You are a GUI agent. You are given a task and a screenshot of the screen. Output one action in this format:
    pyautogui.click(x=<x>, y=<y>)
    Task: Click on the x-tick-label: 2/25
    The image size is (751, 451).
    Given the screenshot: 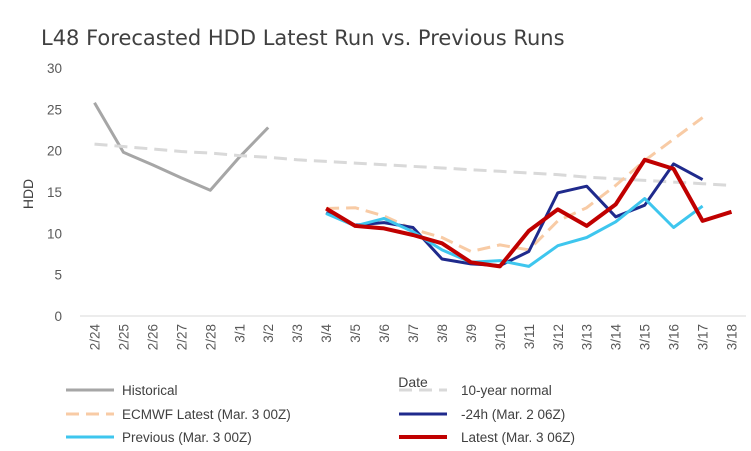 What is the action you would take?
    pyautogui.click(x=123, y=337)
    